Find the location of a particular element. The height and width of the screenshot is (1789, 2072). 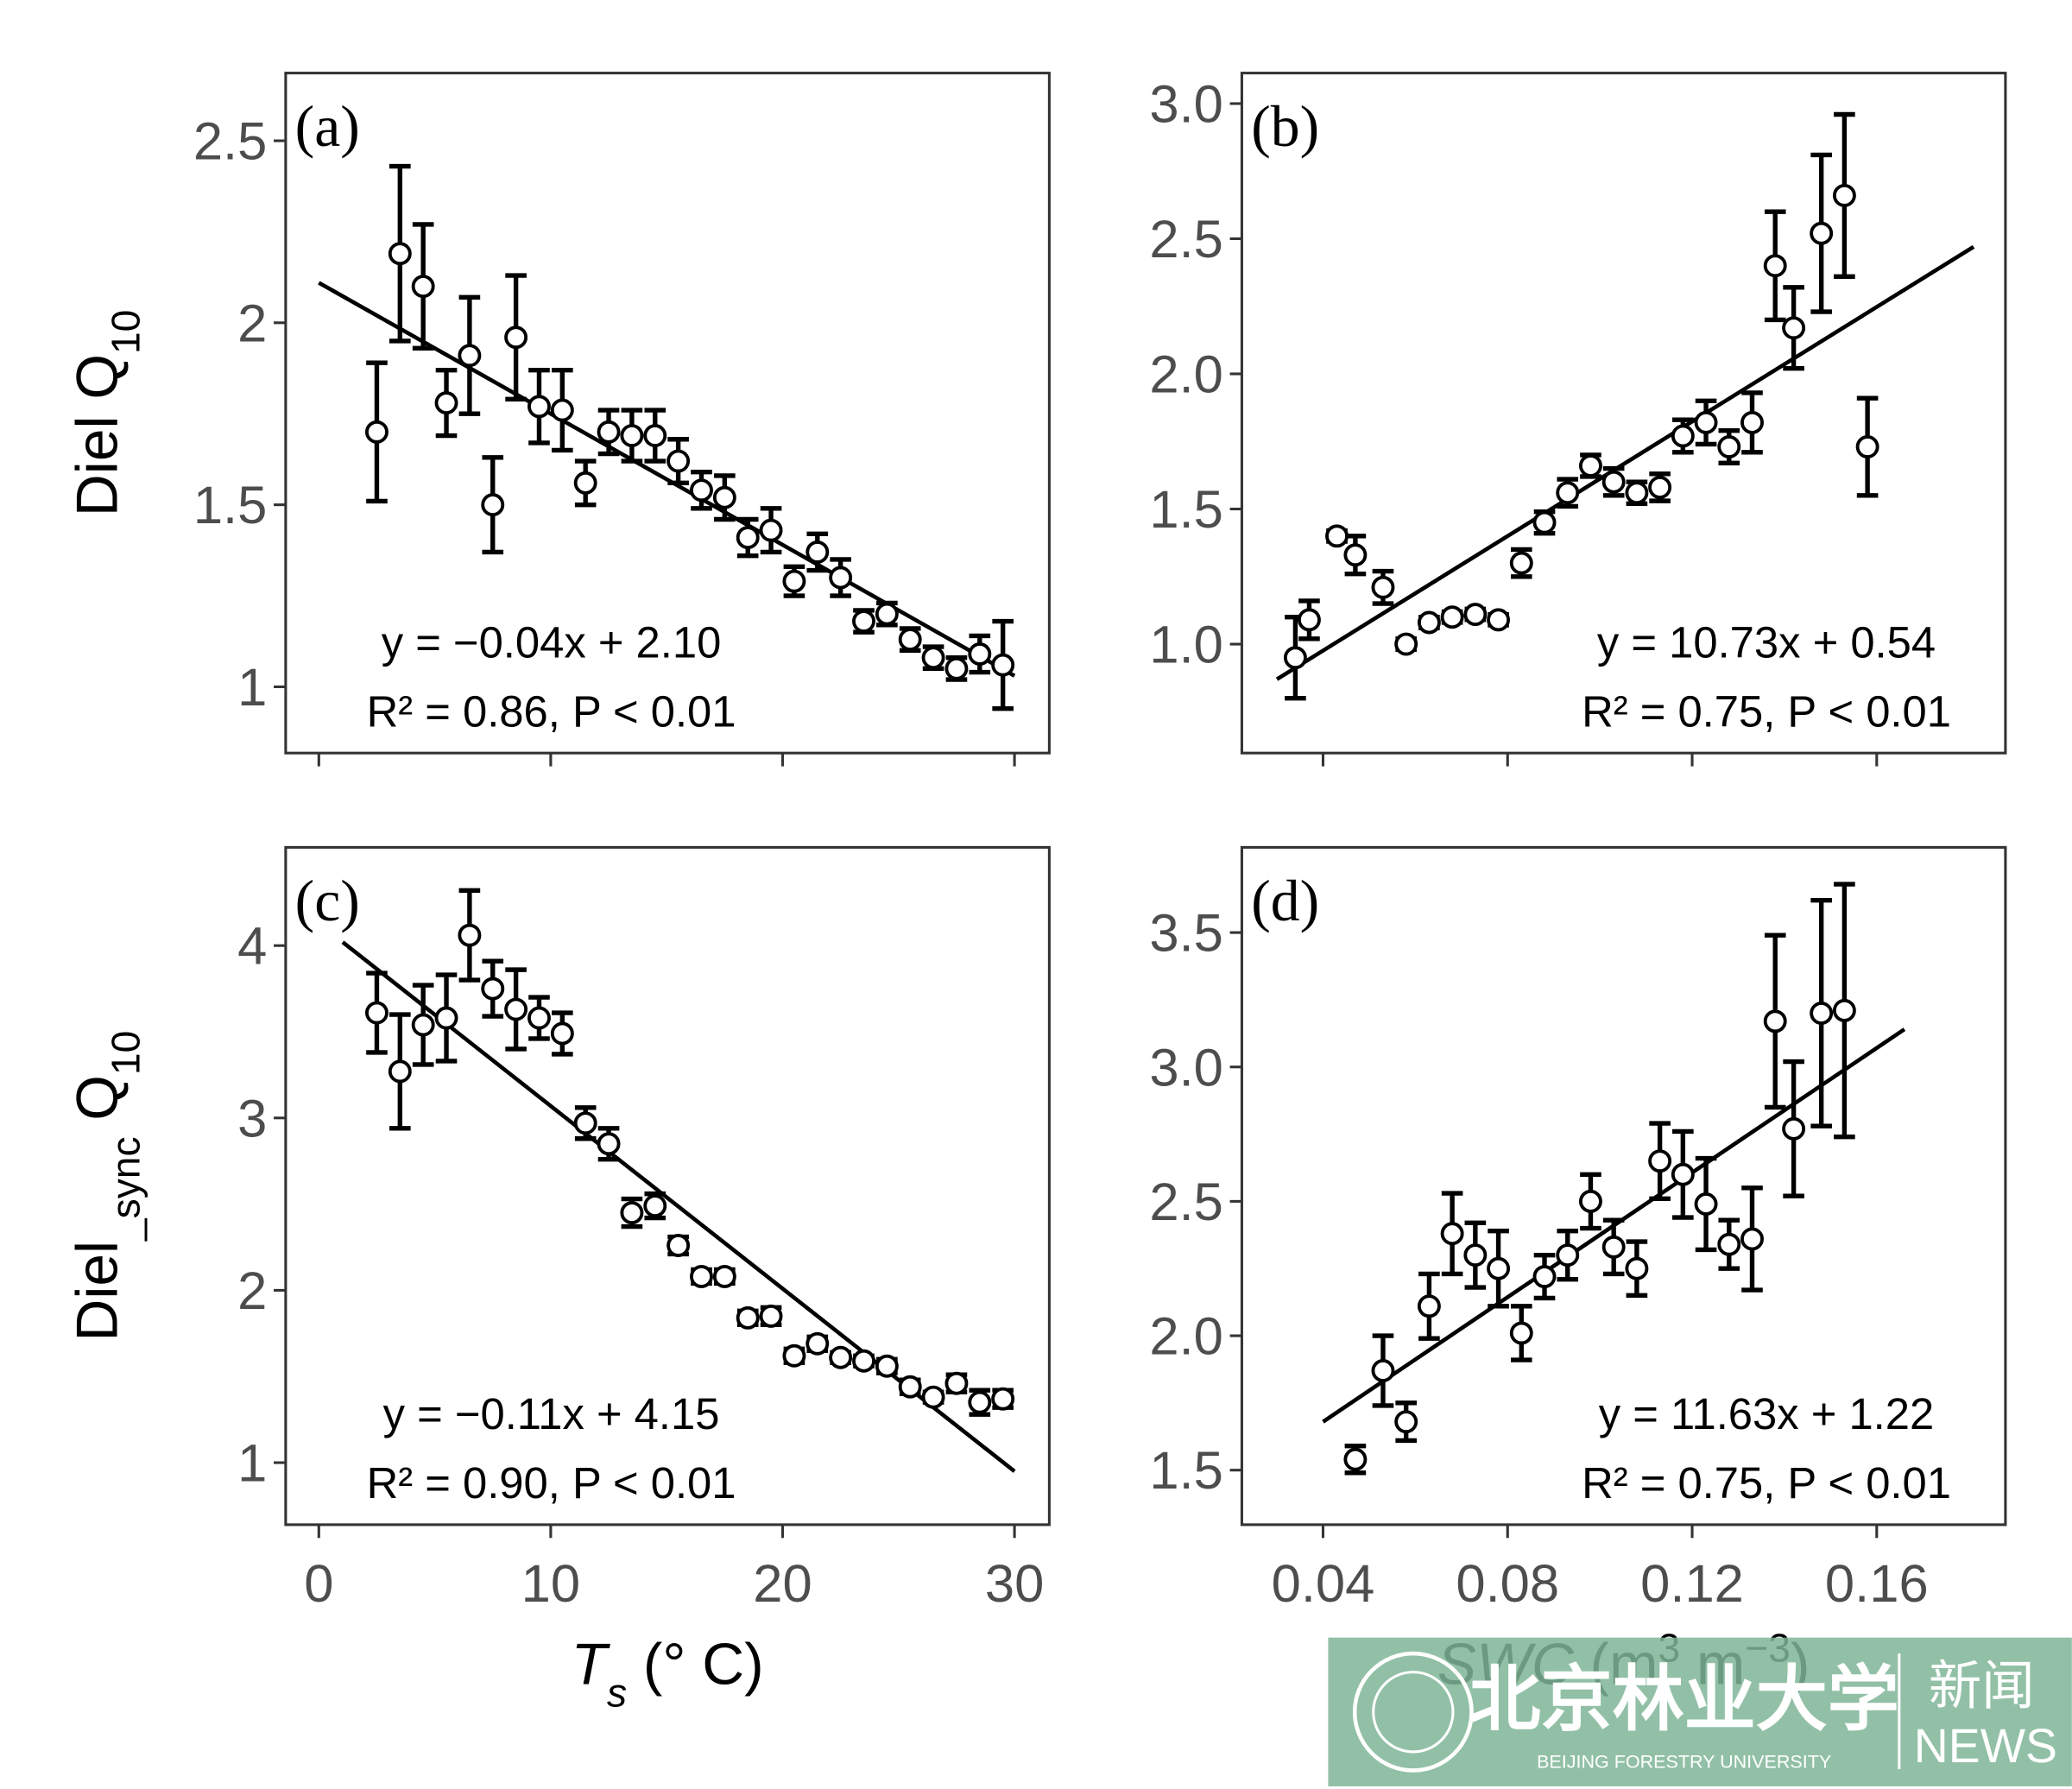

watermark-logo-inner is located at coordinates (1413, 1712).